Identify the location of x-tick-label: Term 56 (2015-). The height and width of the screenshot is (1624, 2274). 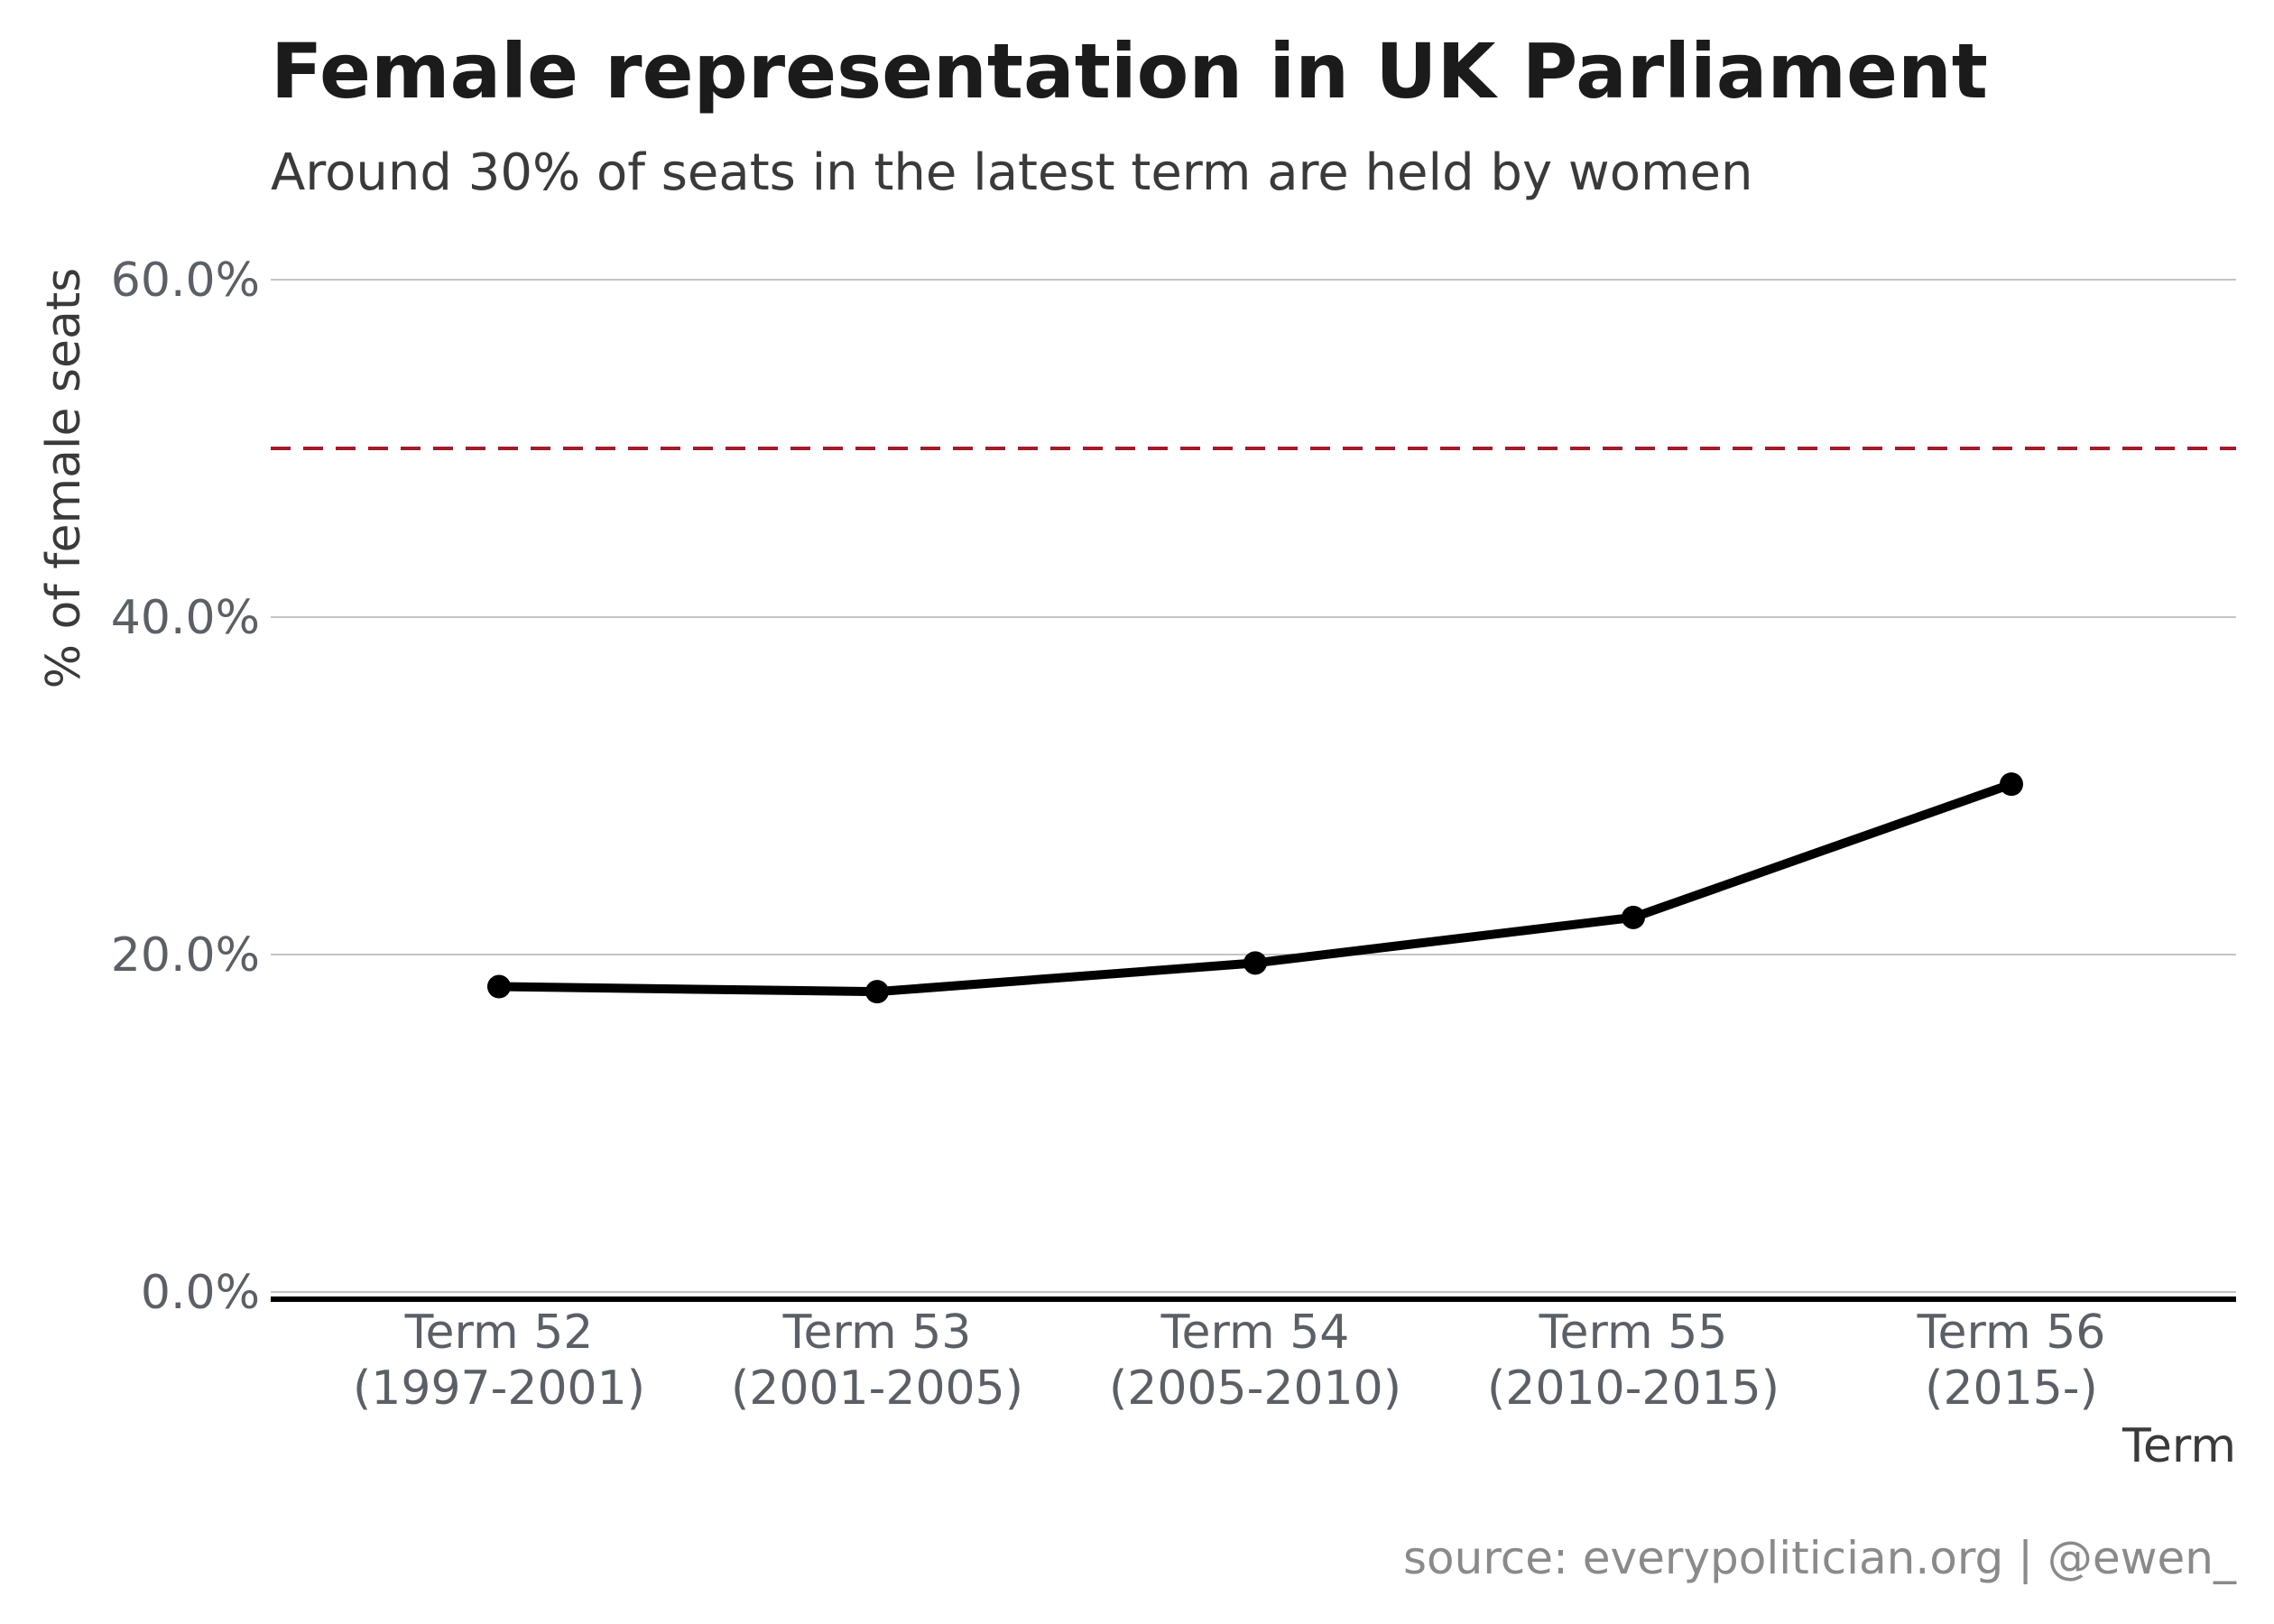
(2012, 1361).